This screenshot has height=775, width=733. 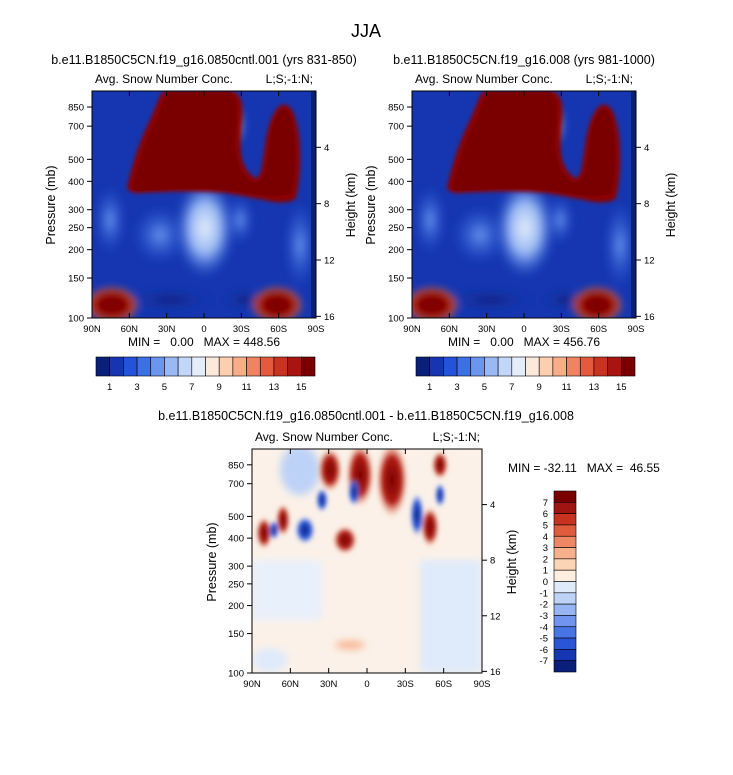 I want to click on x-tick-label: 60S, so click(x=443, y=684).